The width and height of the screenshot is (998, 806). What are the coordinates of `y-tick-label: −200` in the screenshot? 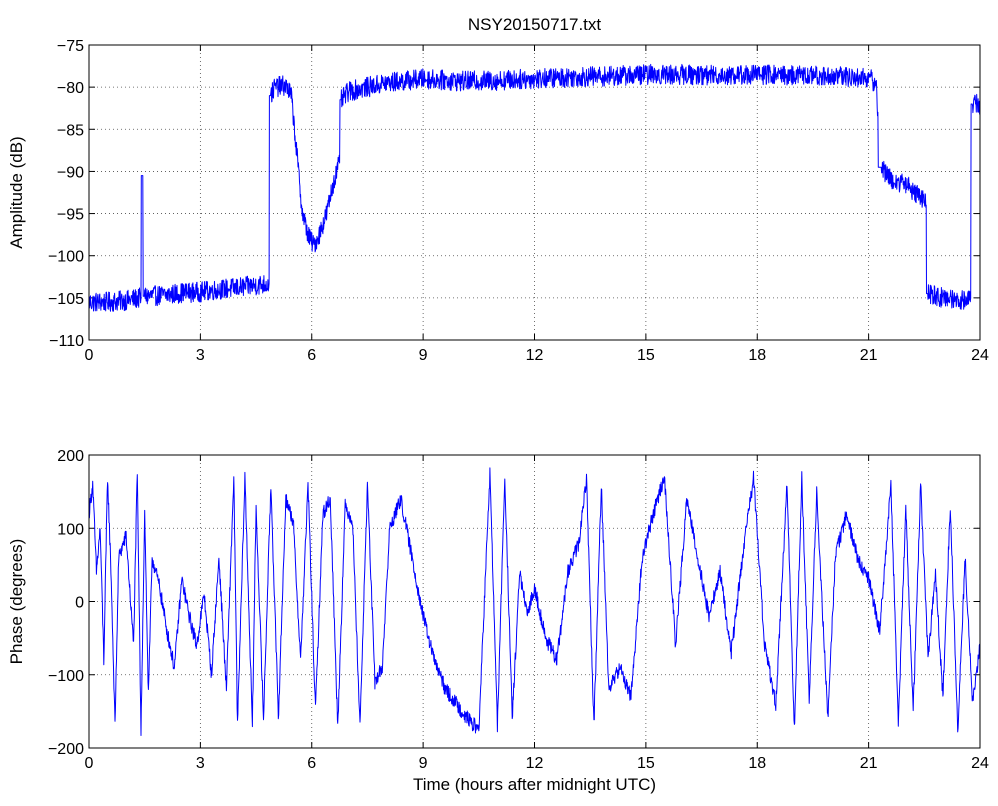 It's located at (66, 749).